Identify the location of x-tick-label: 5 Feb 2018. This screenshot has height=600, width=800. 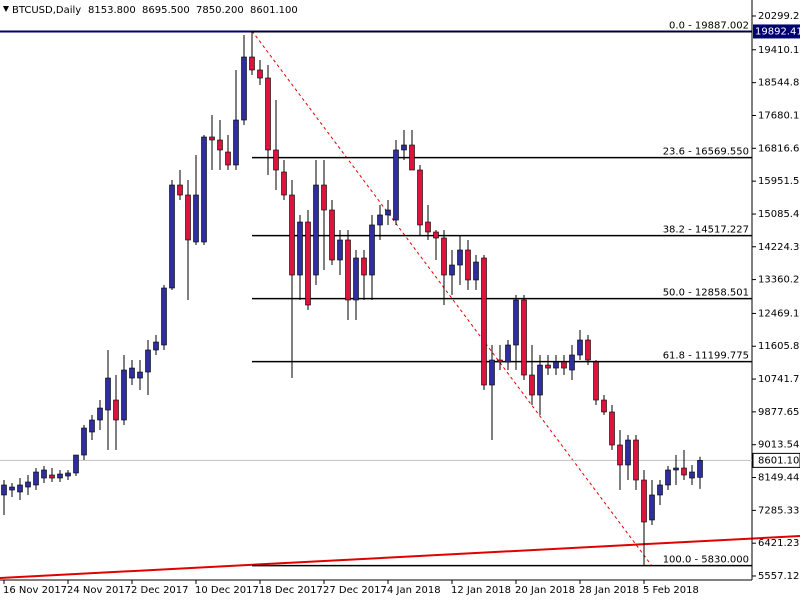
(671, 590).